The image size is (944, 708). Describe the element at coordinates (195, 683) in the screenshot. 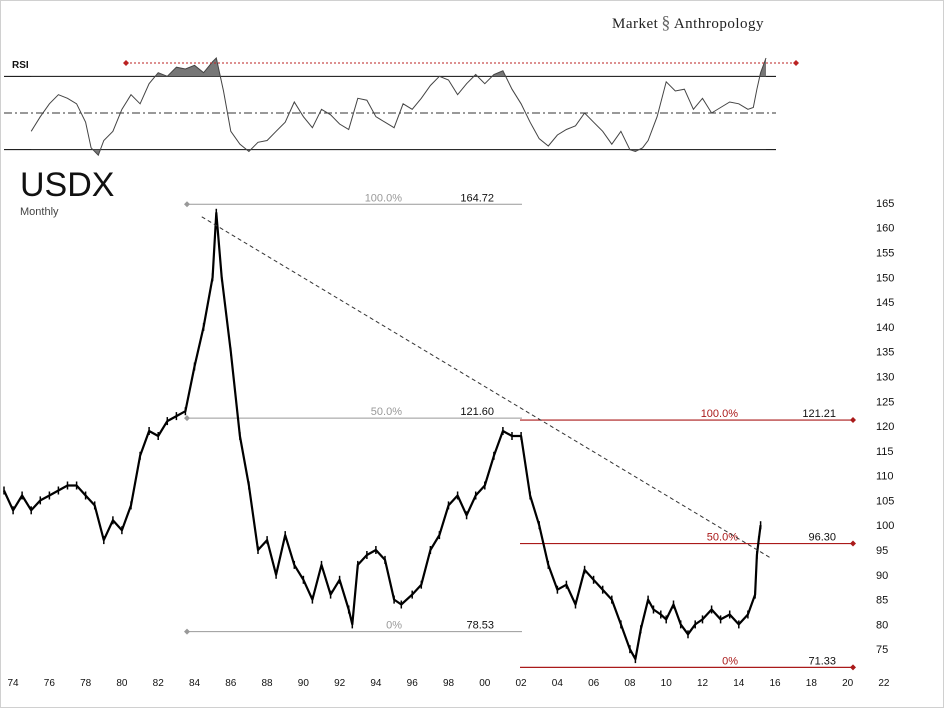

I see `x-tick-label: 84` at that location.